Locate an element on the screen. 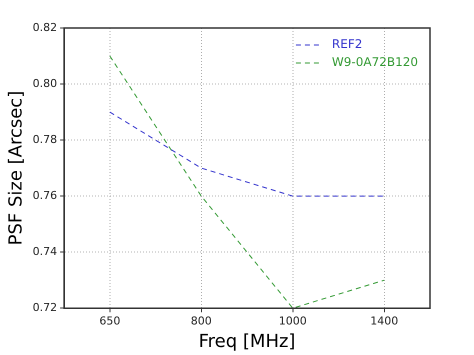 This screenshot has width=474, height=355. x-axis-title: Freq [MHz] is located at coordinates (247, 341).